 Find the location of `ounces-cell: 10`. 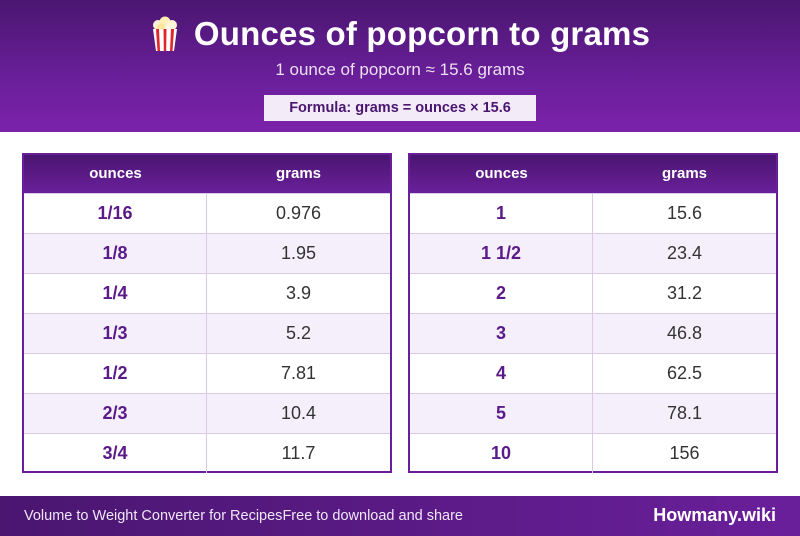

ounces-cell: 10 is located at coordinates (501, 453).